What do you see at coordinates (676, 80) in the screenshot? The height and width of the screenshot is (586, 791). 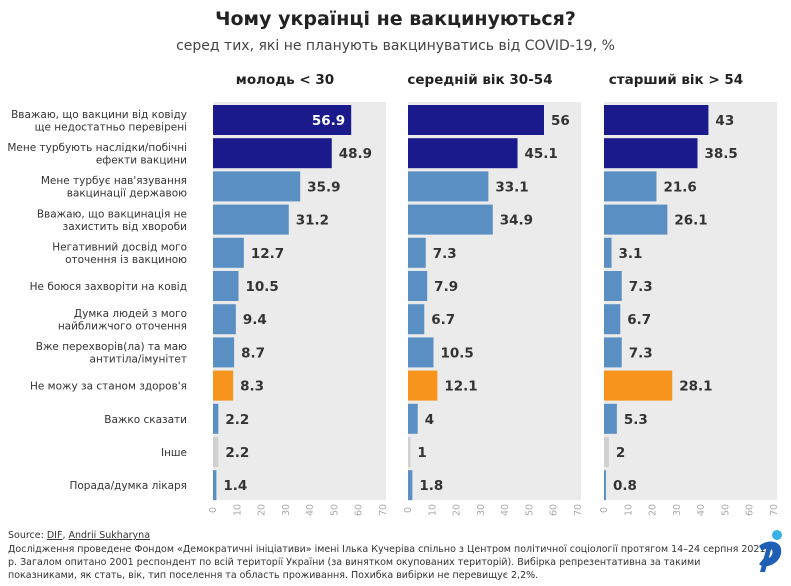 I see `panel-header: старший вік > 54` at bounding box center [676, 80].